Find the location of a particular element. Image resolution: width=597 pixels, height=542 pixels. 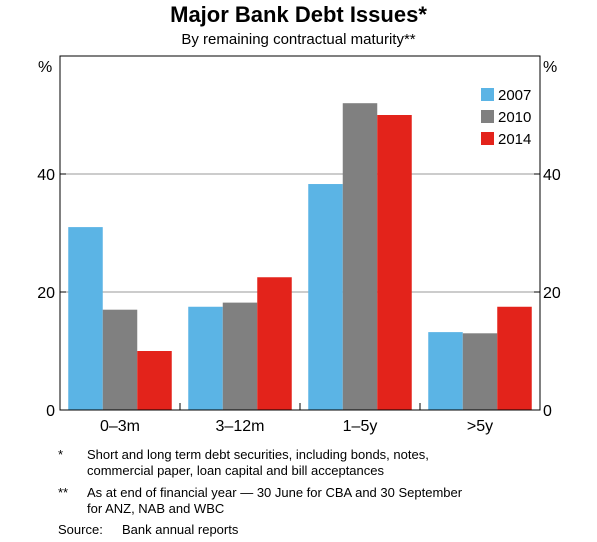

legend-swatch-2014 is located at coordinates (487, 138).